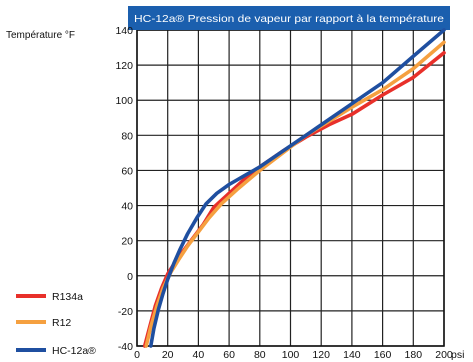 The width and height of the screenshot is (473, 362). What do you see at coordinates (61, 323) in the screenshot?
I see `legend-label: R12` at bounding box center [61, 323].